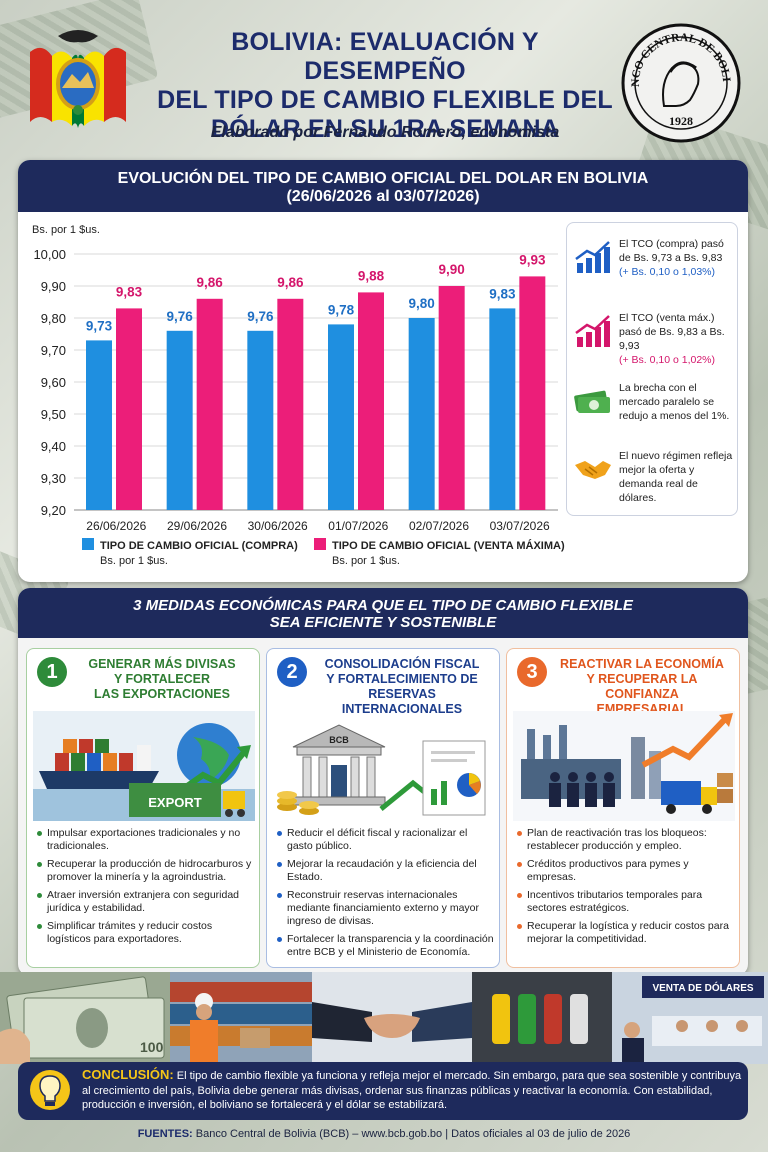 The width and height of the screenshot is (768, 1152). What do you see at coordinates (241, 1018) in the screenshot?
I see `port-worker-photo` at bounding box center [241, 1018].